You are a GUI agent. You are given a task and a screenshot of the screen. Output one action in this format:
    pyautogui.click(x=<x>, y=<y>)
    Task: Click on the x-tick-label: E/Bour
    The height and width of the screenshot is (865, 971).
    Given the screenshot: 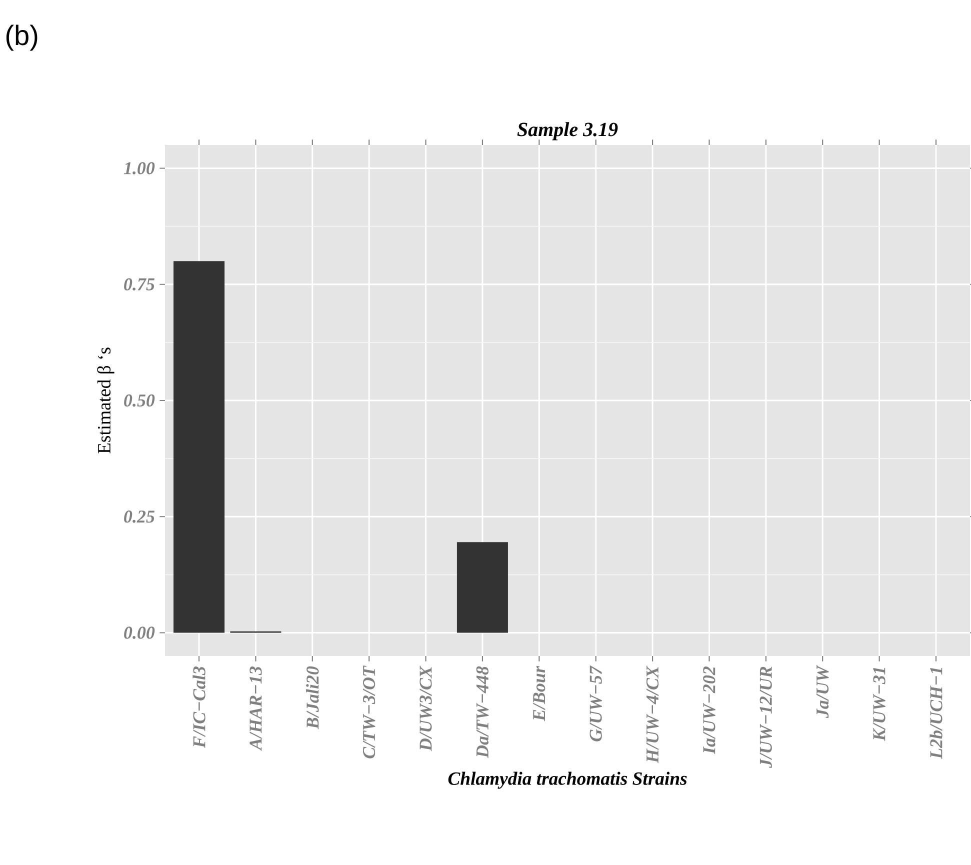 What is the action you would take?
    pyautogui.click(x=539, y=694)
    